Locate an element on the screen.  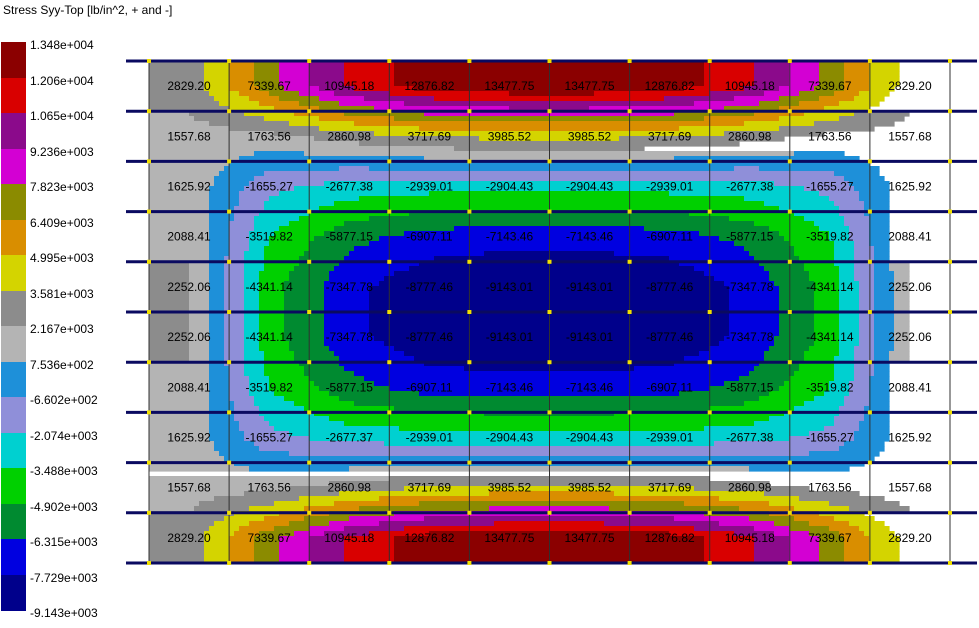
cell-value-label: -7347.78 is located at coordinates (350, 337).